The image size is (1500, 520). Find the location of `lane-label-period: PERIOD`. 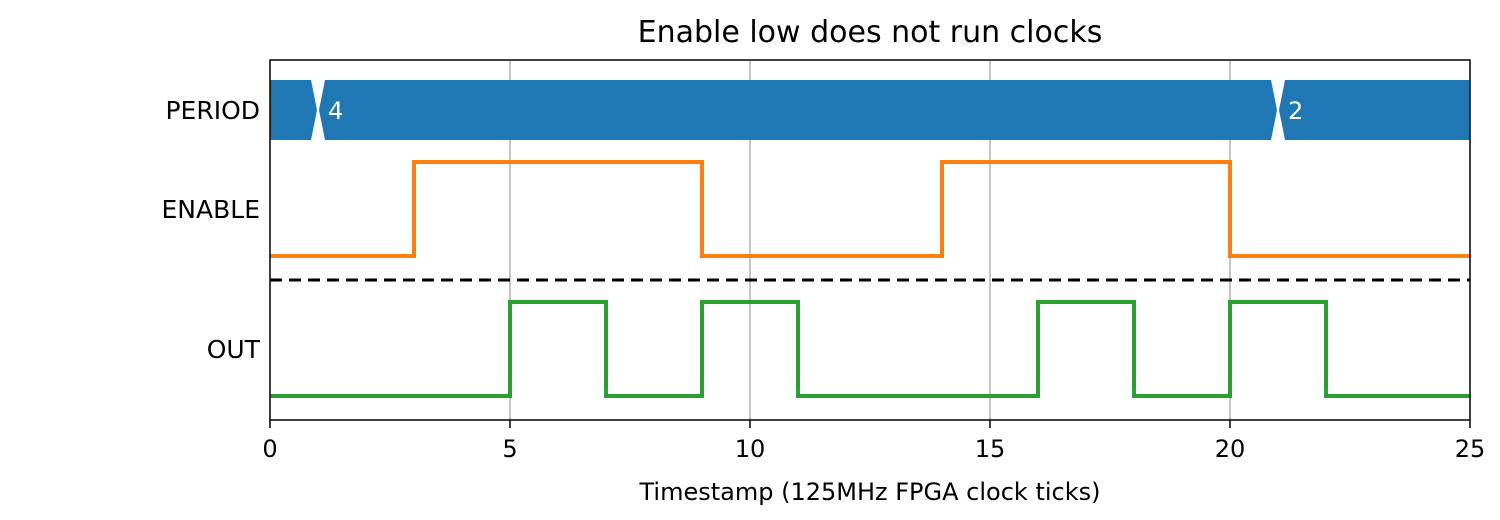

lane-label-period: PERIOD is located at coordinates (212, 110).